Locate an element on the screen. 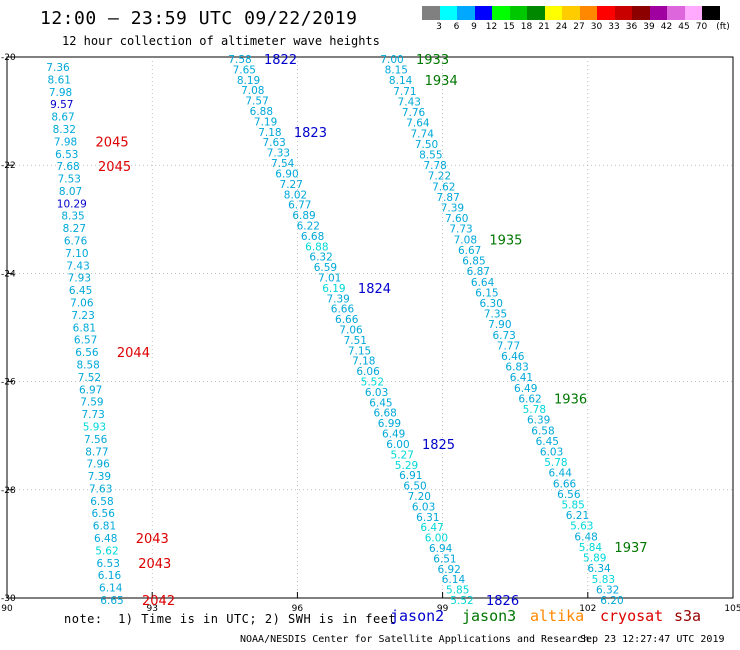 This screenshot has height=650, width=740. wave-height-value: 7.27 is located at coordinates (291, 185).